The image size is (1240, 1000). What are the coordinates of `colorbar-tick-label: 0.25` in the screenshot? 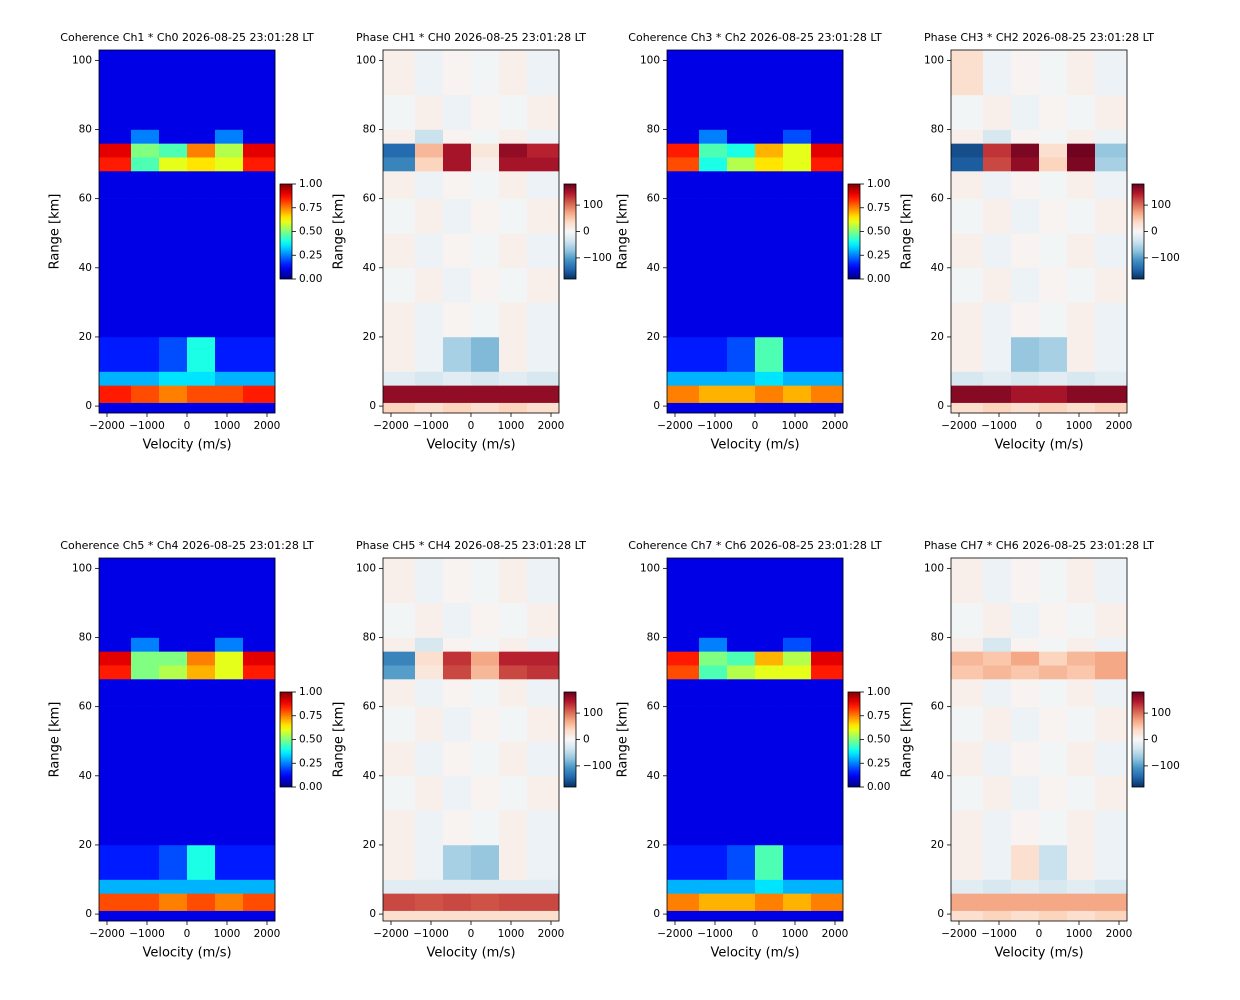 It's located at (878, 255).